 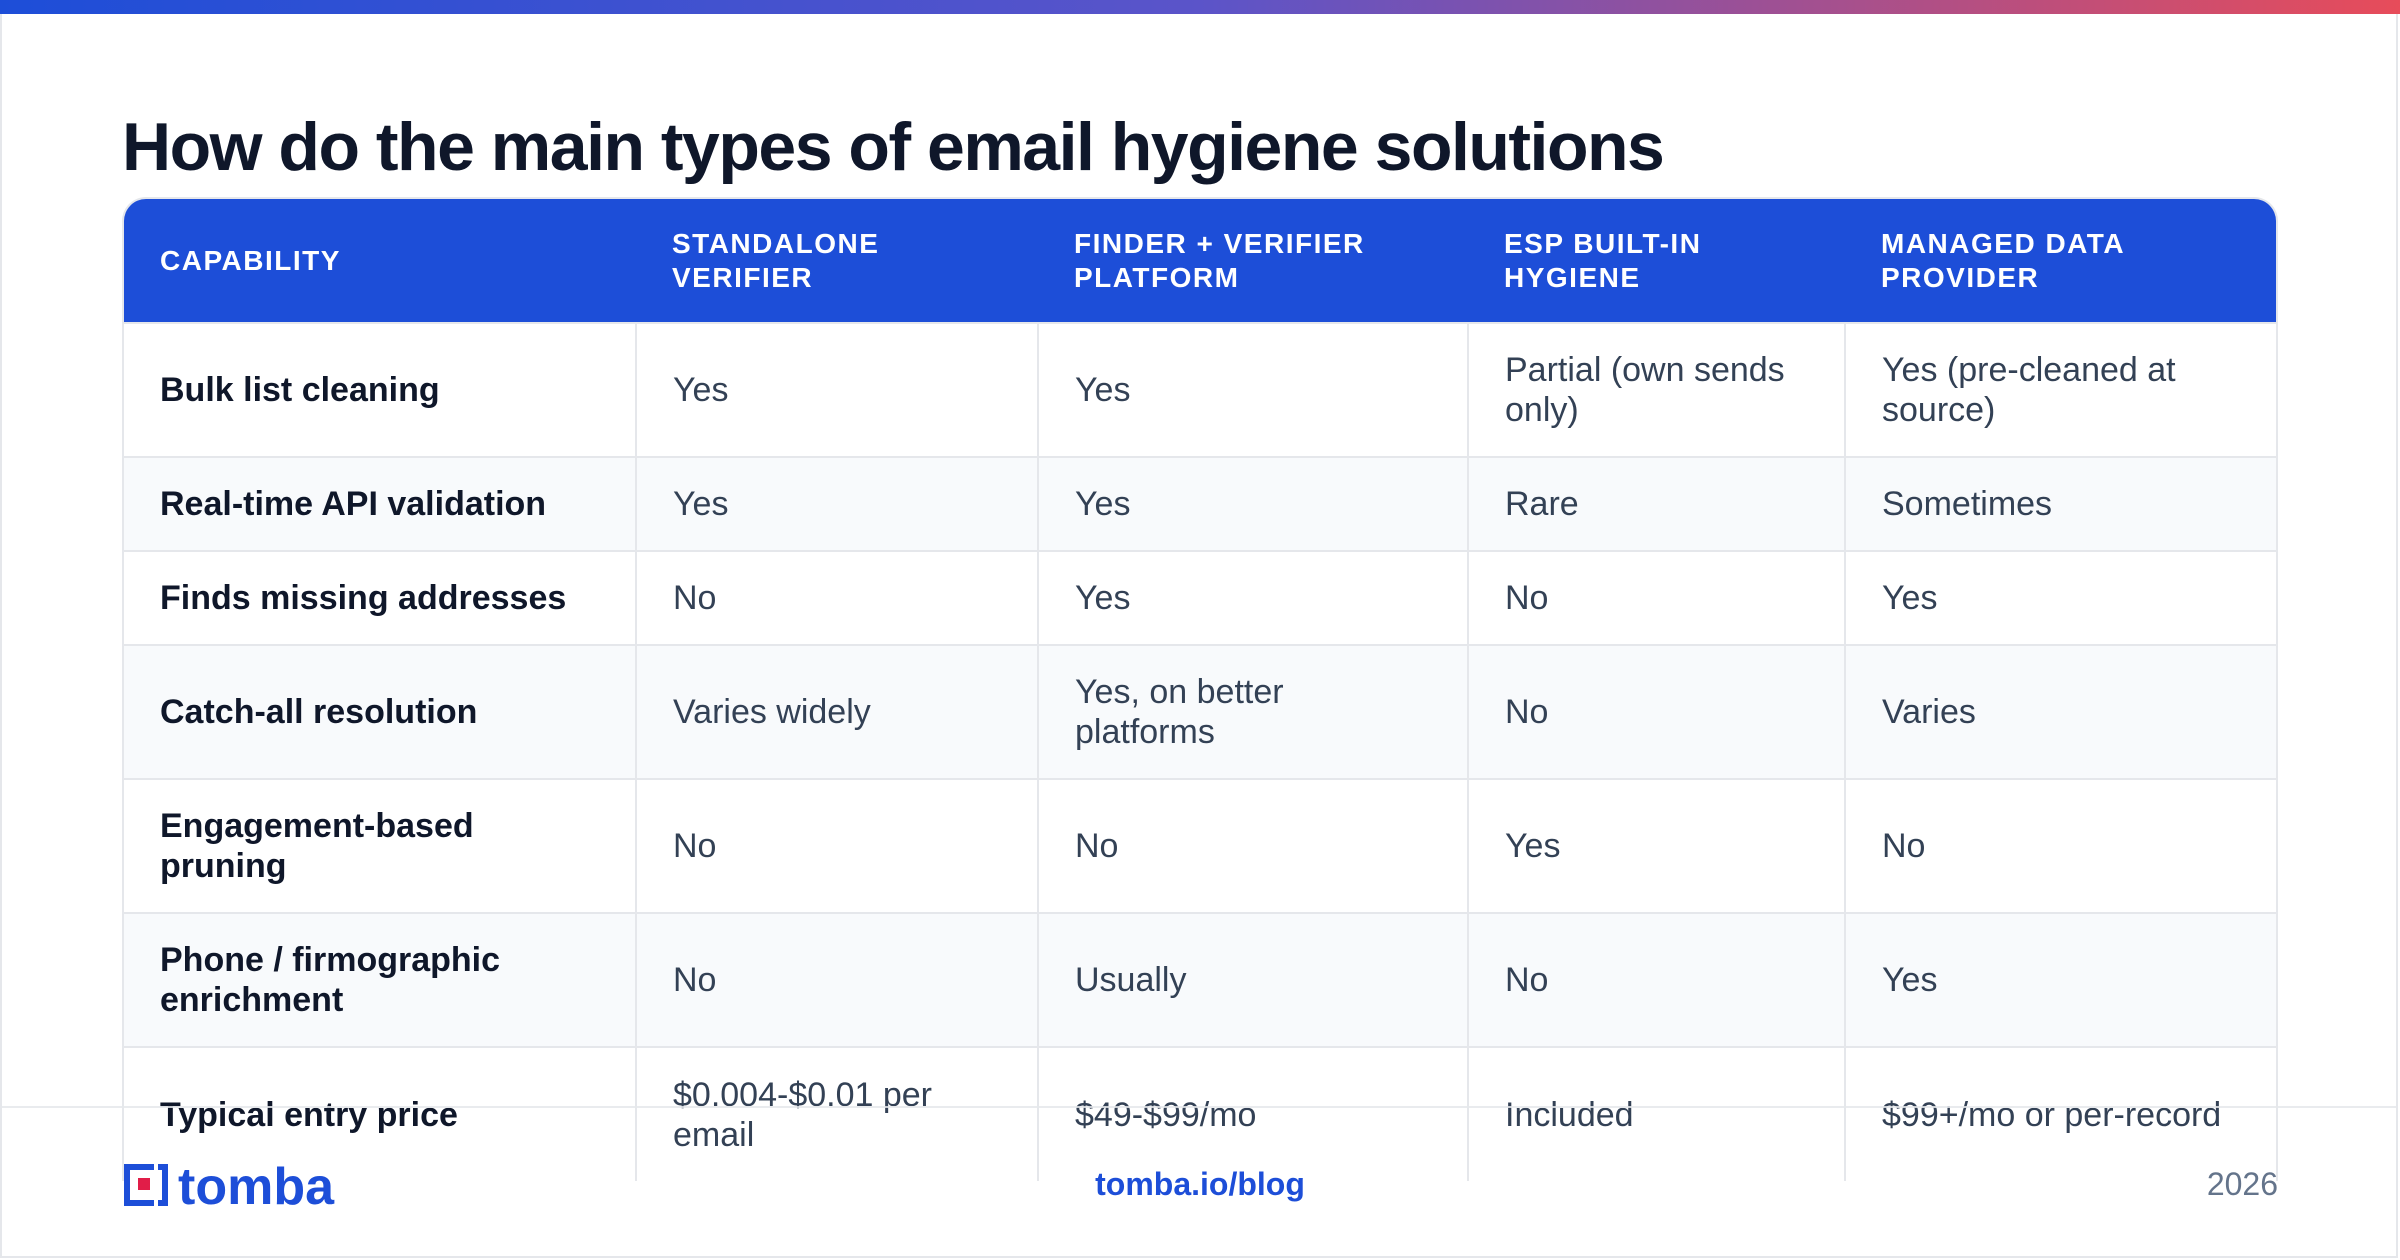 I want to click on row-label: Finds missing addresses, so click(x=380, y=597).